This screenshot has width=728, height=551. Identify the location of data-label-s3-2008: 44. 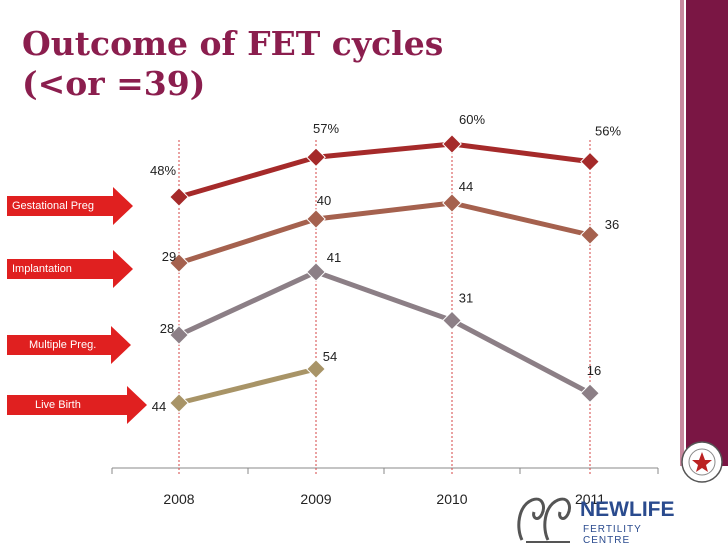
(159, 406).